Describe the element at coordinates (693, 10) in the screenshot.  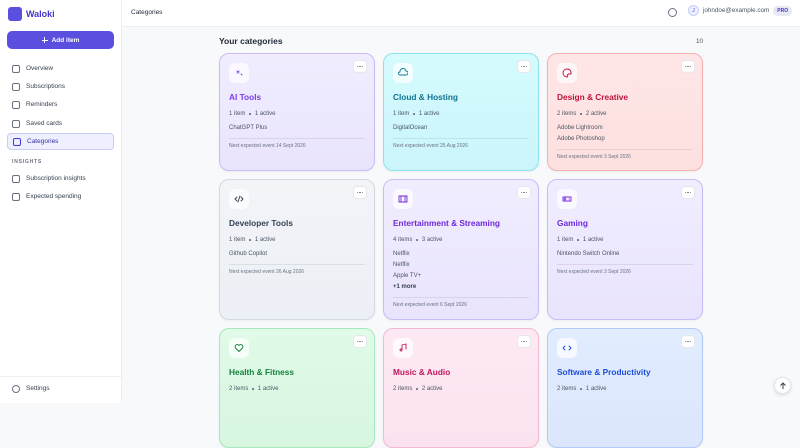
I see `avatar: J` at that location.